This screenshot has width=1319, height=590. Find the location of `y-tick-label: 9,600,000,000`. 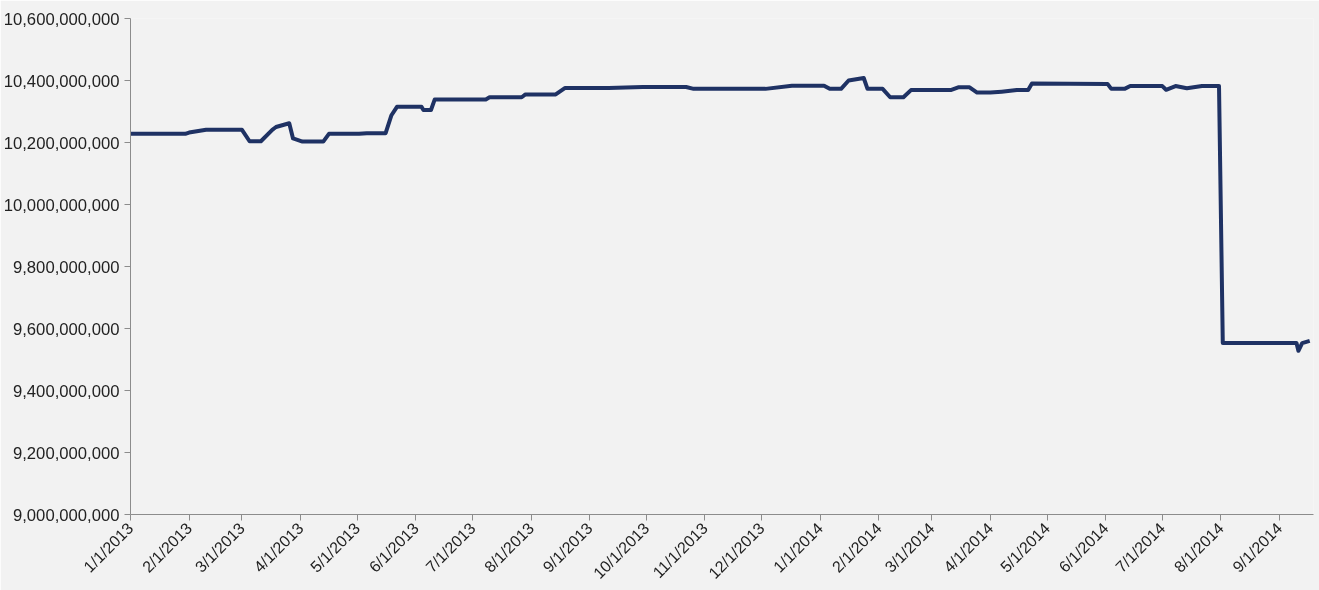

y-tick-label: 9,600,000,000 is located at coordinates (66, 329).